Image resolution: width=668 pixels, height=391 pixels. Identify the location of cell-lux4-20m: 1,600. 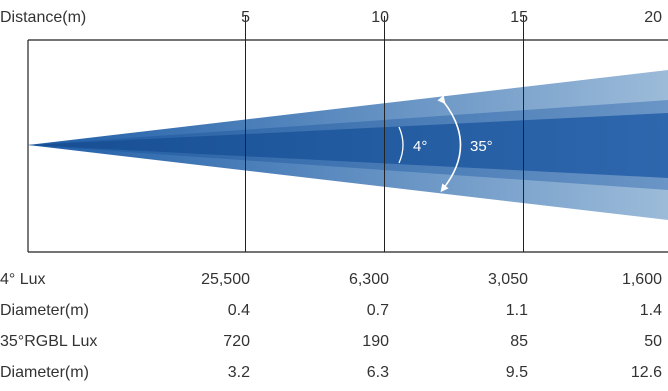
(641, 279).